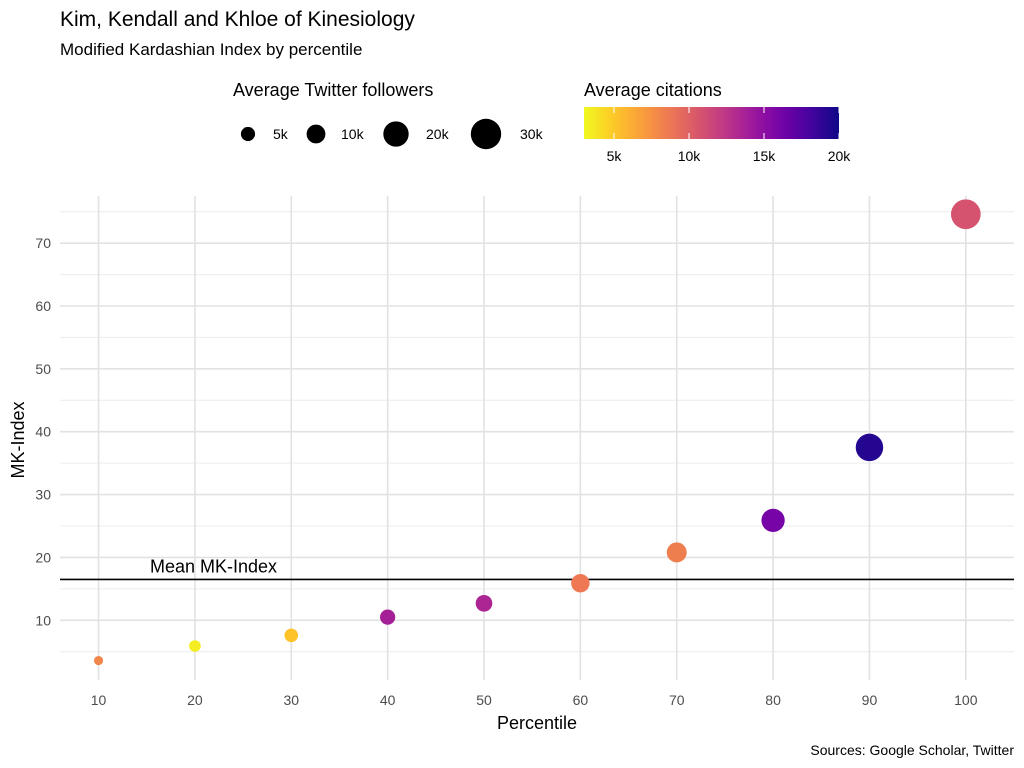 The image size is (1024, 768). I want to click on x-tick-label: 20, so click(195, 700).